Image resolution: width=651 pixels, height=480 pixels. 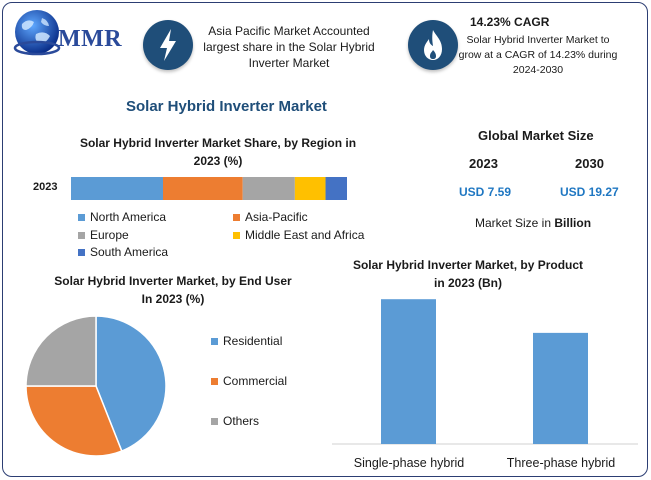 I want to click on legend-label: South America, so click(x=129, y=252).